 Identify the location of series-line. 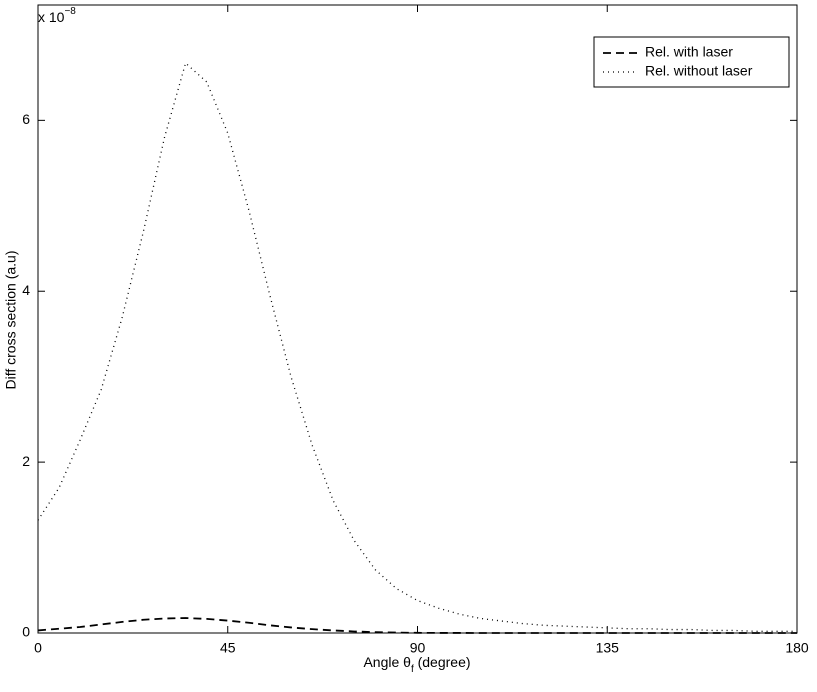
(417, 625).